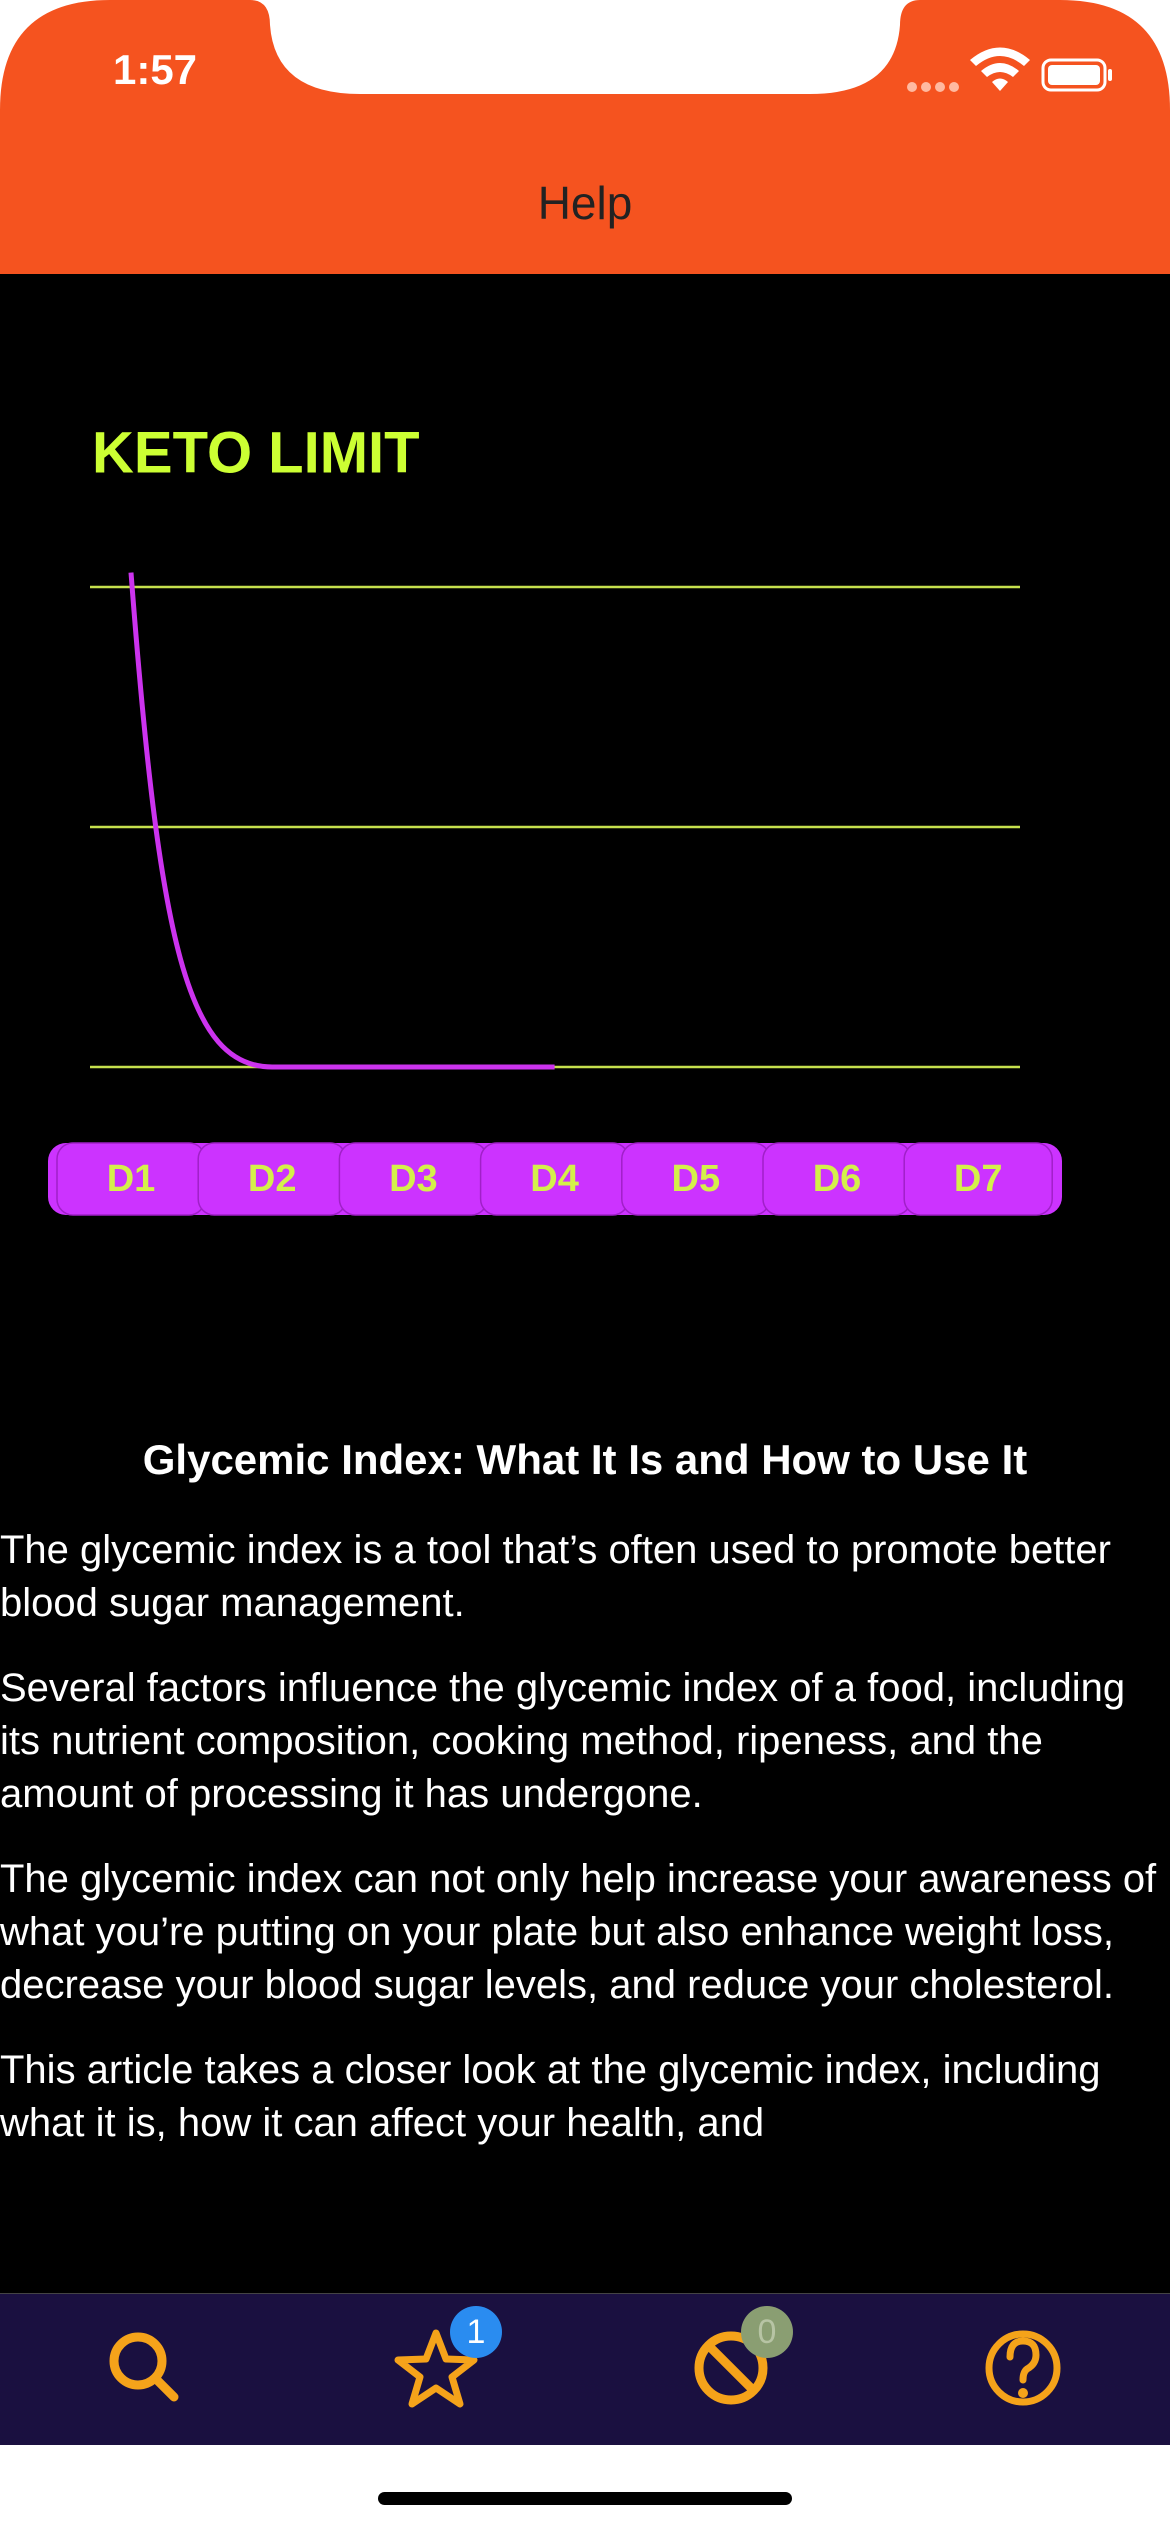  I want to click on status-bar, so click(585, 137).